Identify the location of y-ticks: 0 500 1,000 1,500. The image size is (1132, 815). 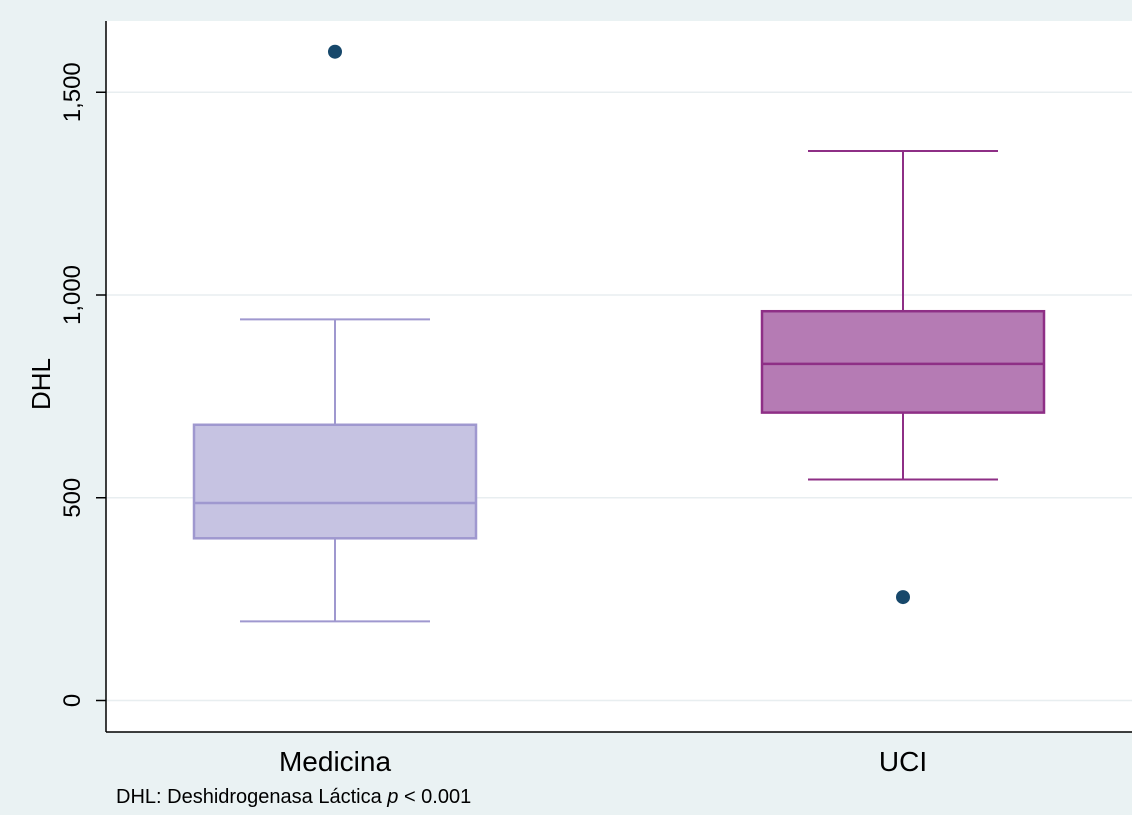
(82, 384).